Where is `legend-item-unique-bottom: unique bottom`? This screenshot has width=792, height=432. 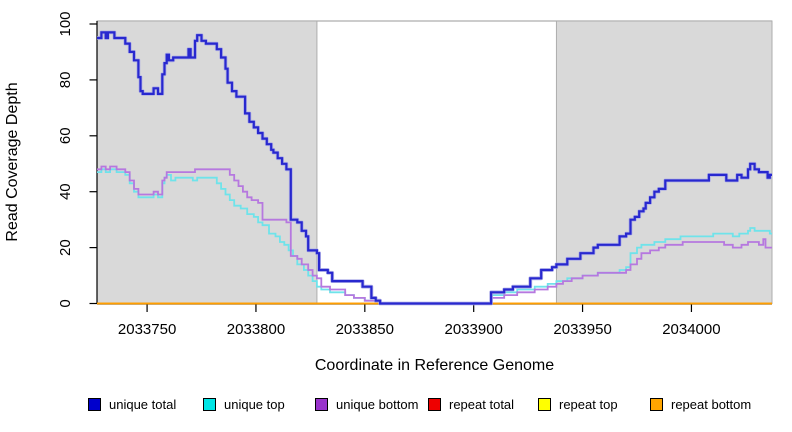 legend-item-unique-bottom: unique bottom is located at coordinates (366, 404).